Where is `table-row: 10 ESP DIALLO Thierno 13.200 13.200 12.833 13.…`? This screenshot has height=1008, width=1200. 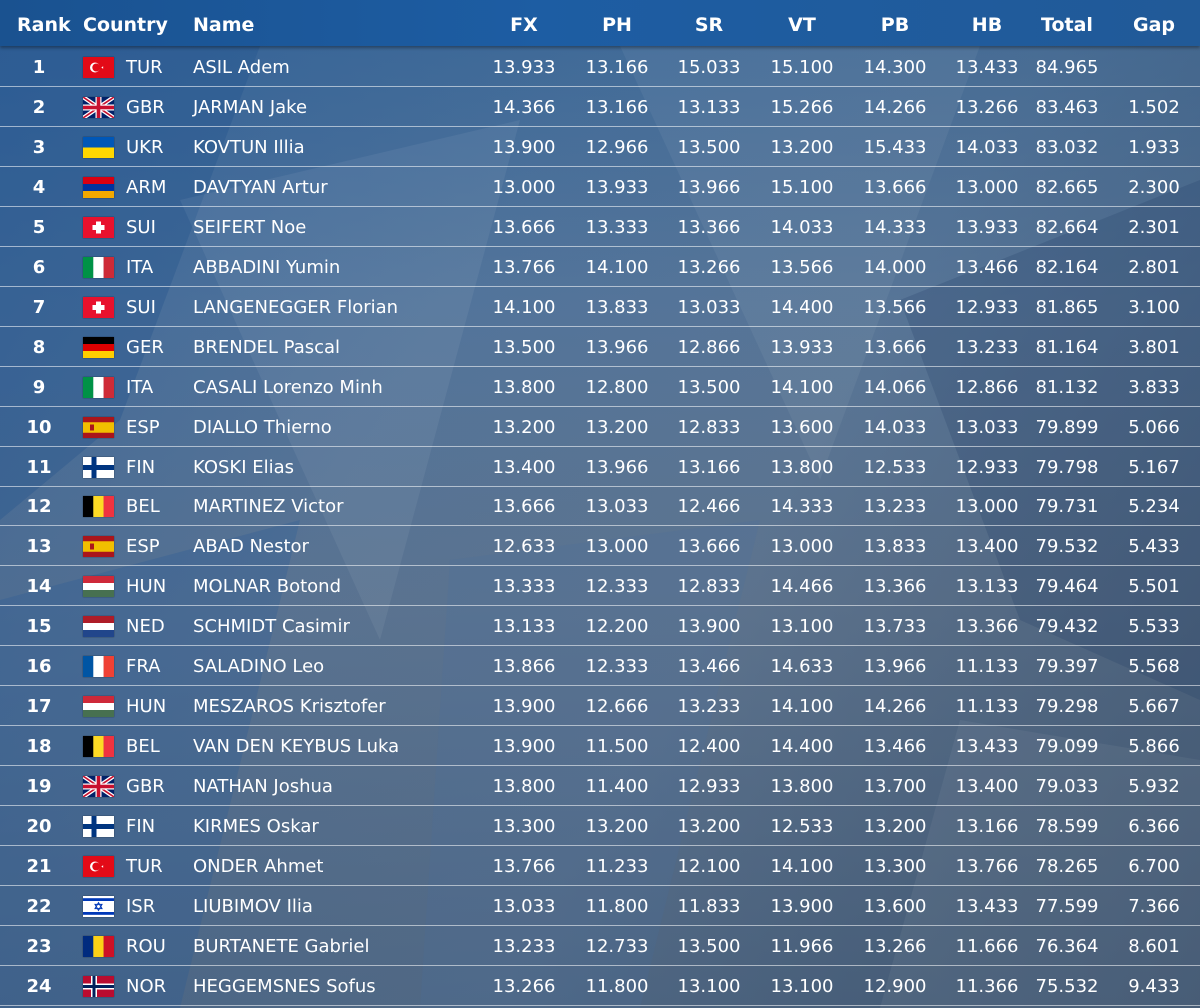 table-row: 10 ESP DIALLO Thierno 13.200 13.200 12.833 13.… is located at coordinates (600, 427).